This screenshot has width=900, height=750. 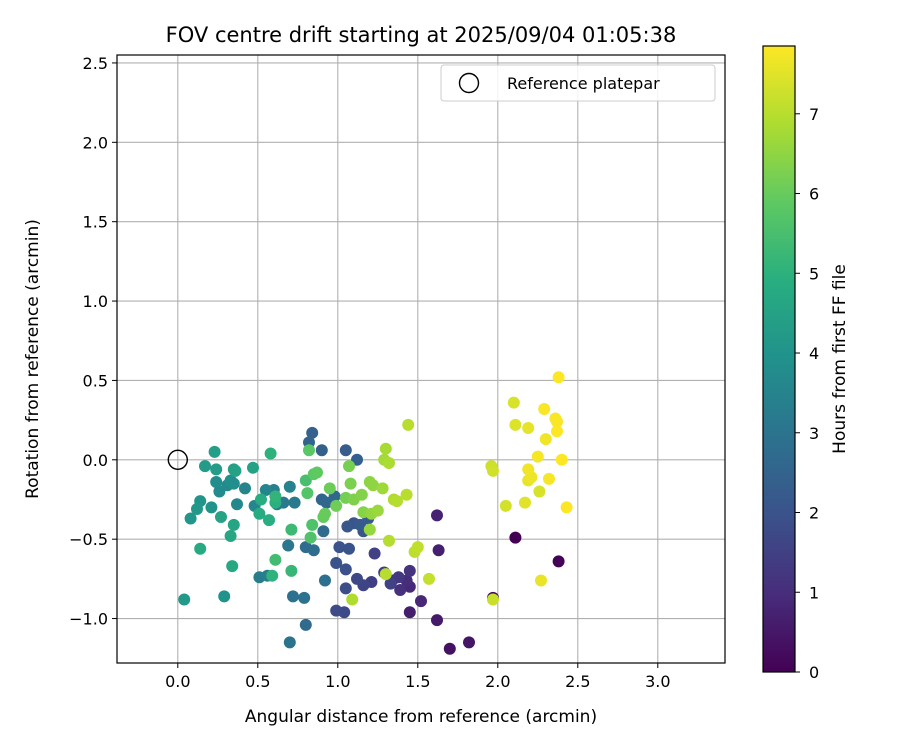 I want to click on colorbar-tick-label: 4, so click(x=814, y=353).